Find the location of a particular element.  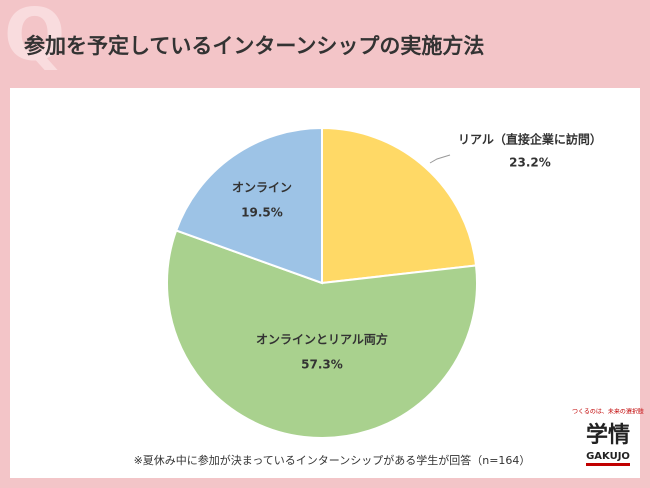

slice-label: オンラインとリアル両方 is located at coordinates (322, 339).